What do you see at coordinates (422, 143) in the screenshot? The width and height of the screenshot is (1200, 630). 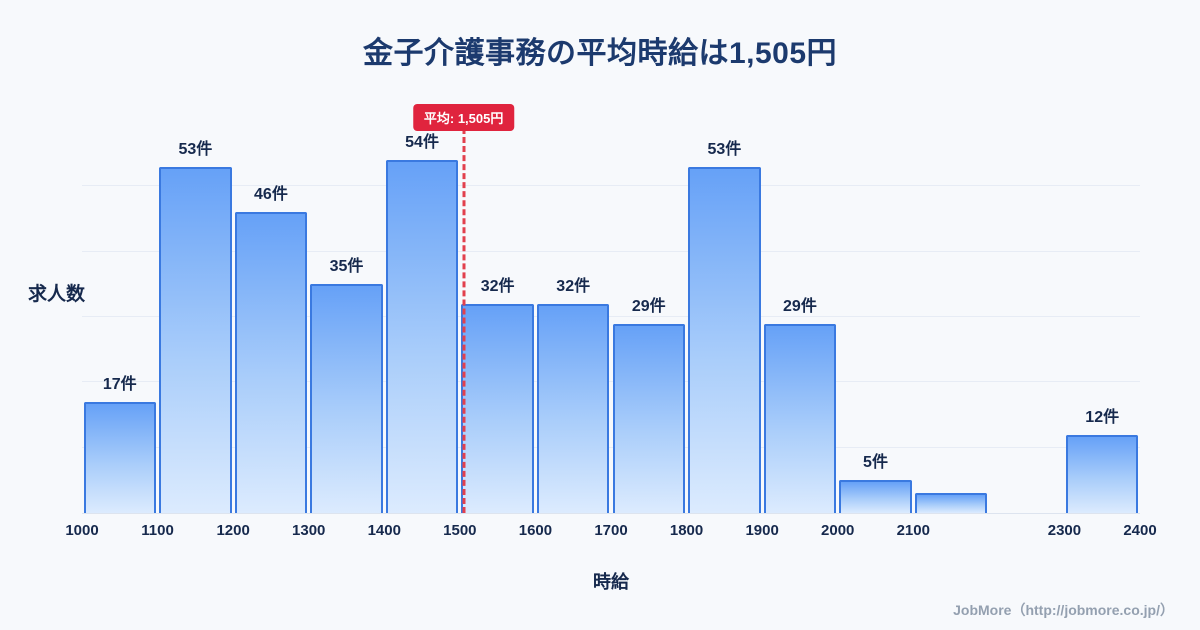 I see `bar-value-label: 54件` at bounding box center [422, 143].